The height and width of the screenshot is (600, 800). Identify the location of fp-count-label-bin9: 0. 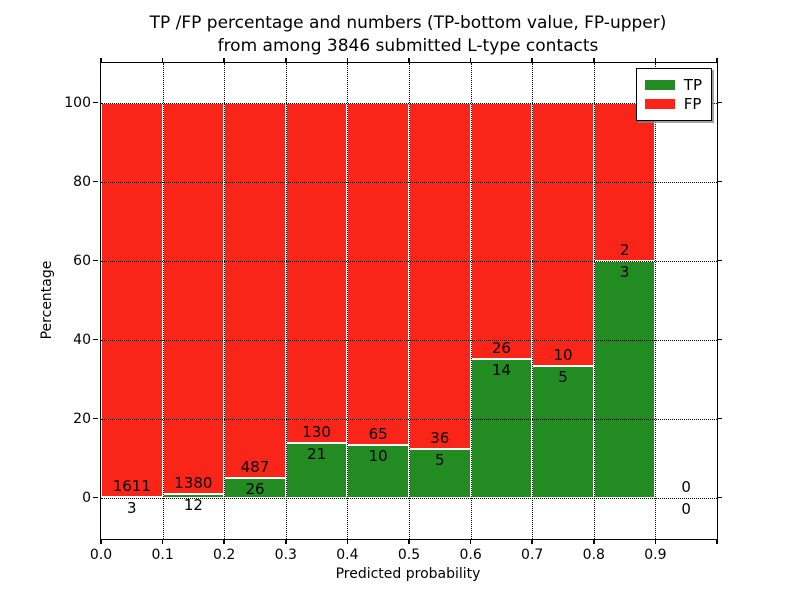
(686, 486).